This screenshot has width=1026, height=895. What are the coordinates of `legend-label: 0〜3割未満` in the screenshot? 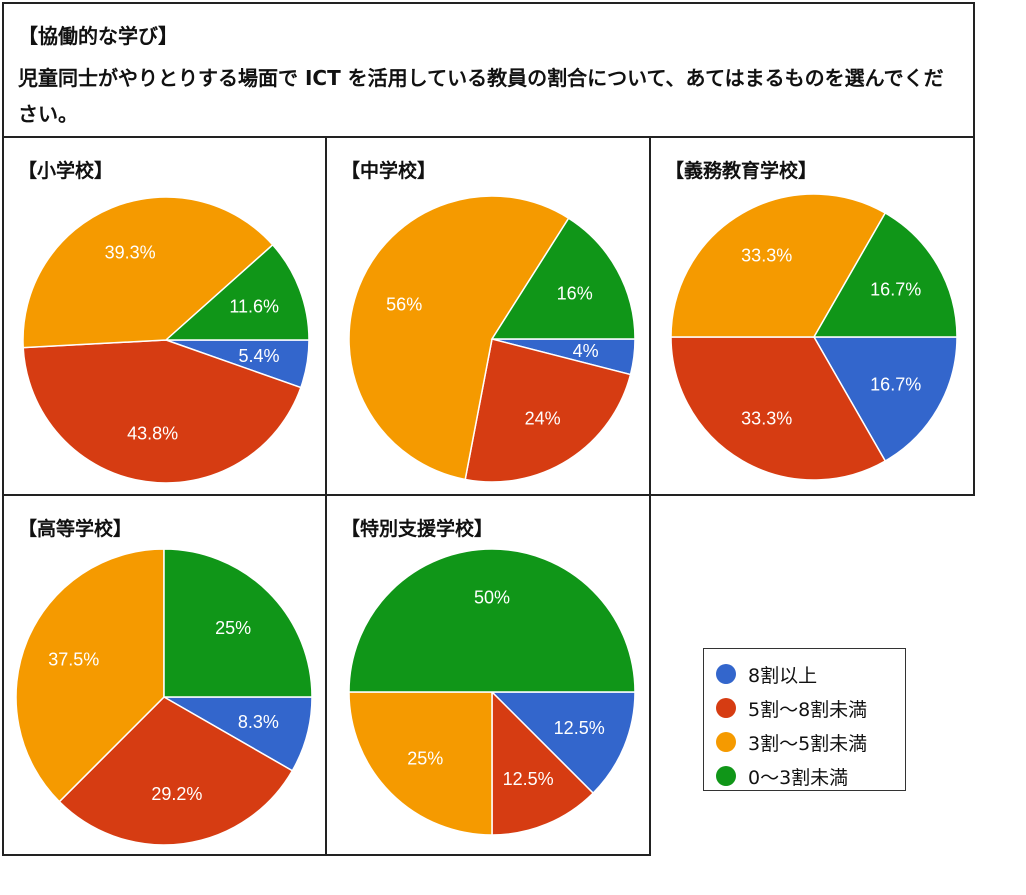 It's located at (798, 777).